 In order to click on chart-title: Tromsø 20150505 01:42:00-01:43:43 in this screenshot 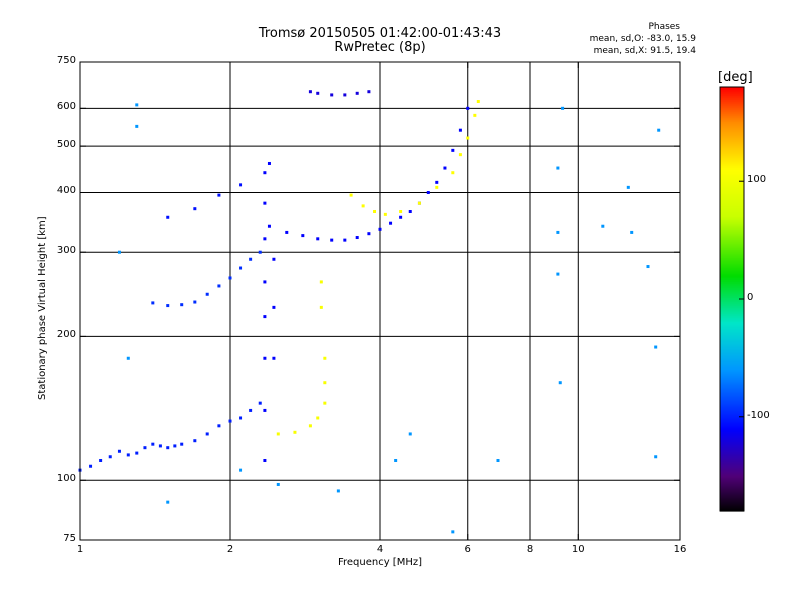, I will do `click(380, 33)`.